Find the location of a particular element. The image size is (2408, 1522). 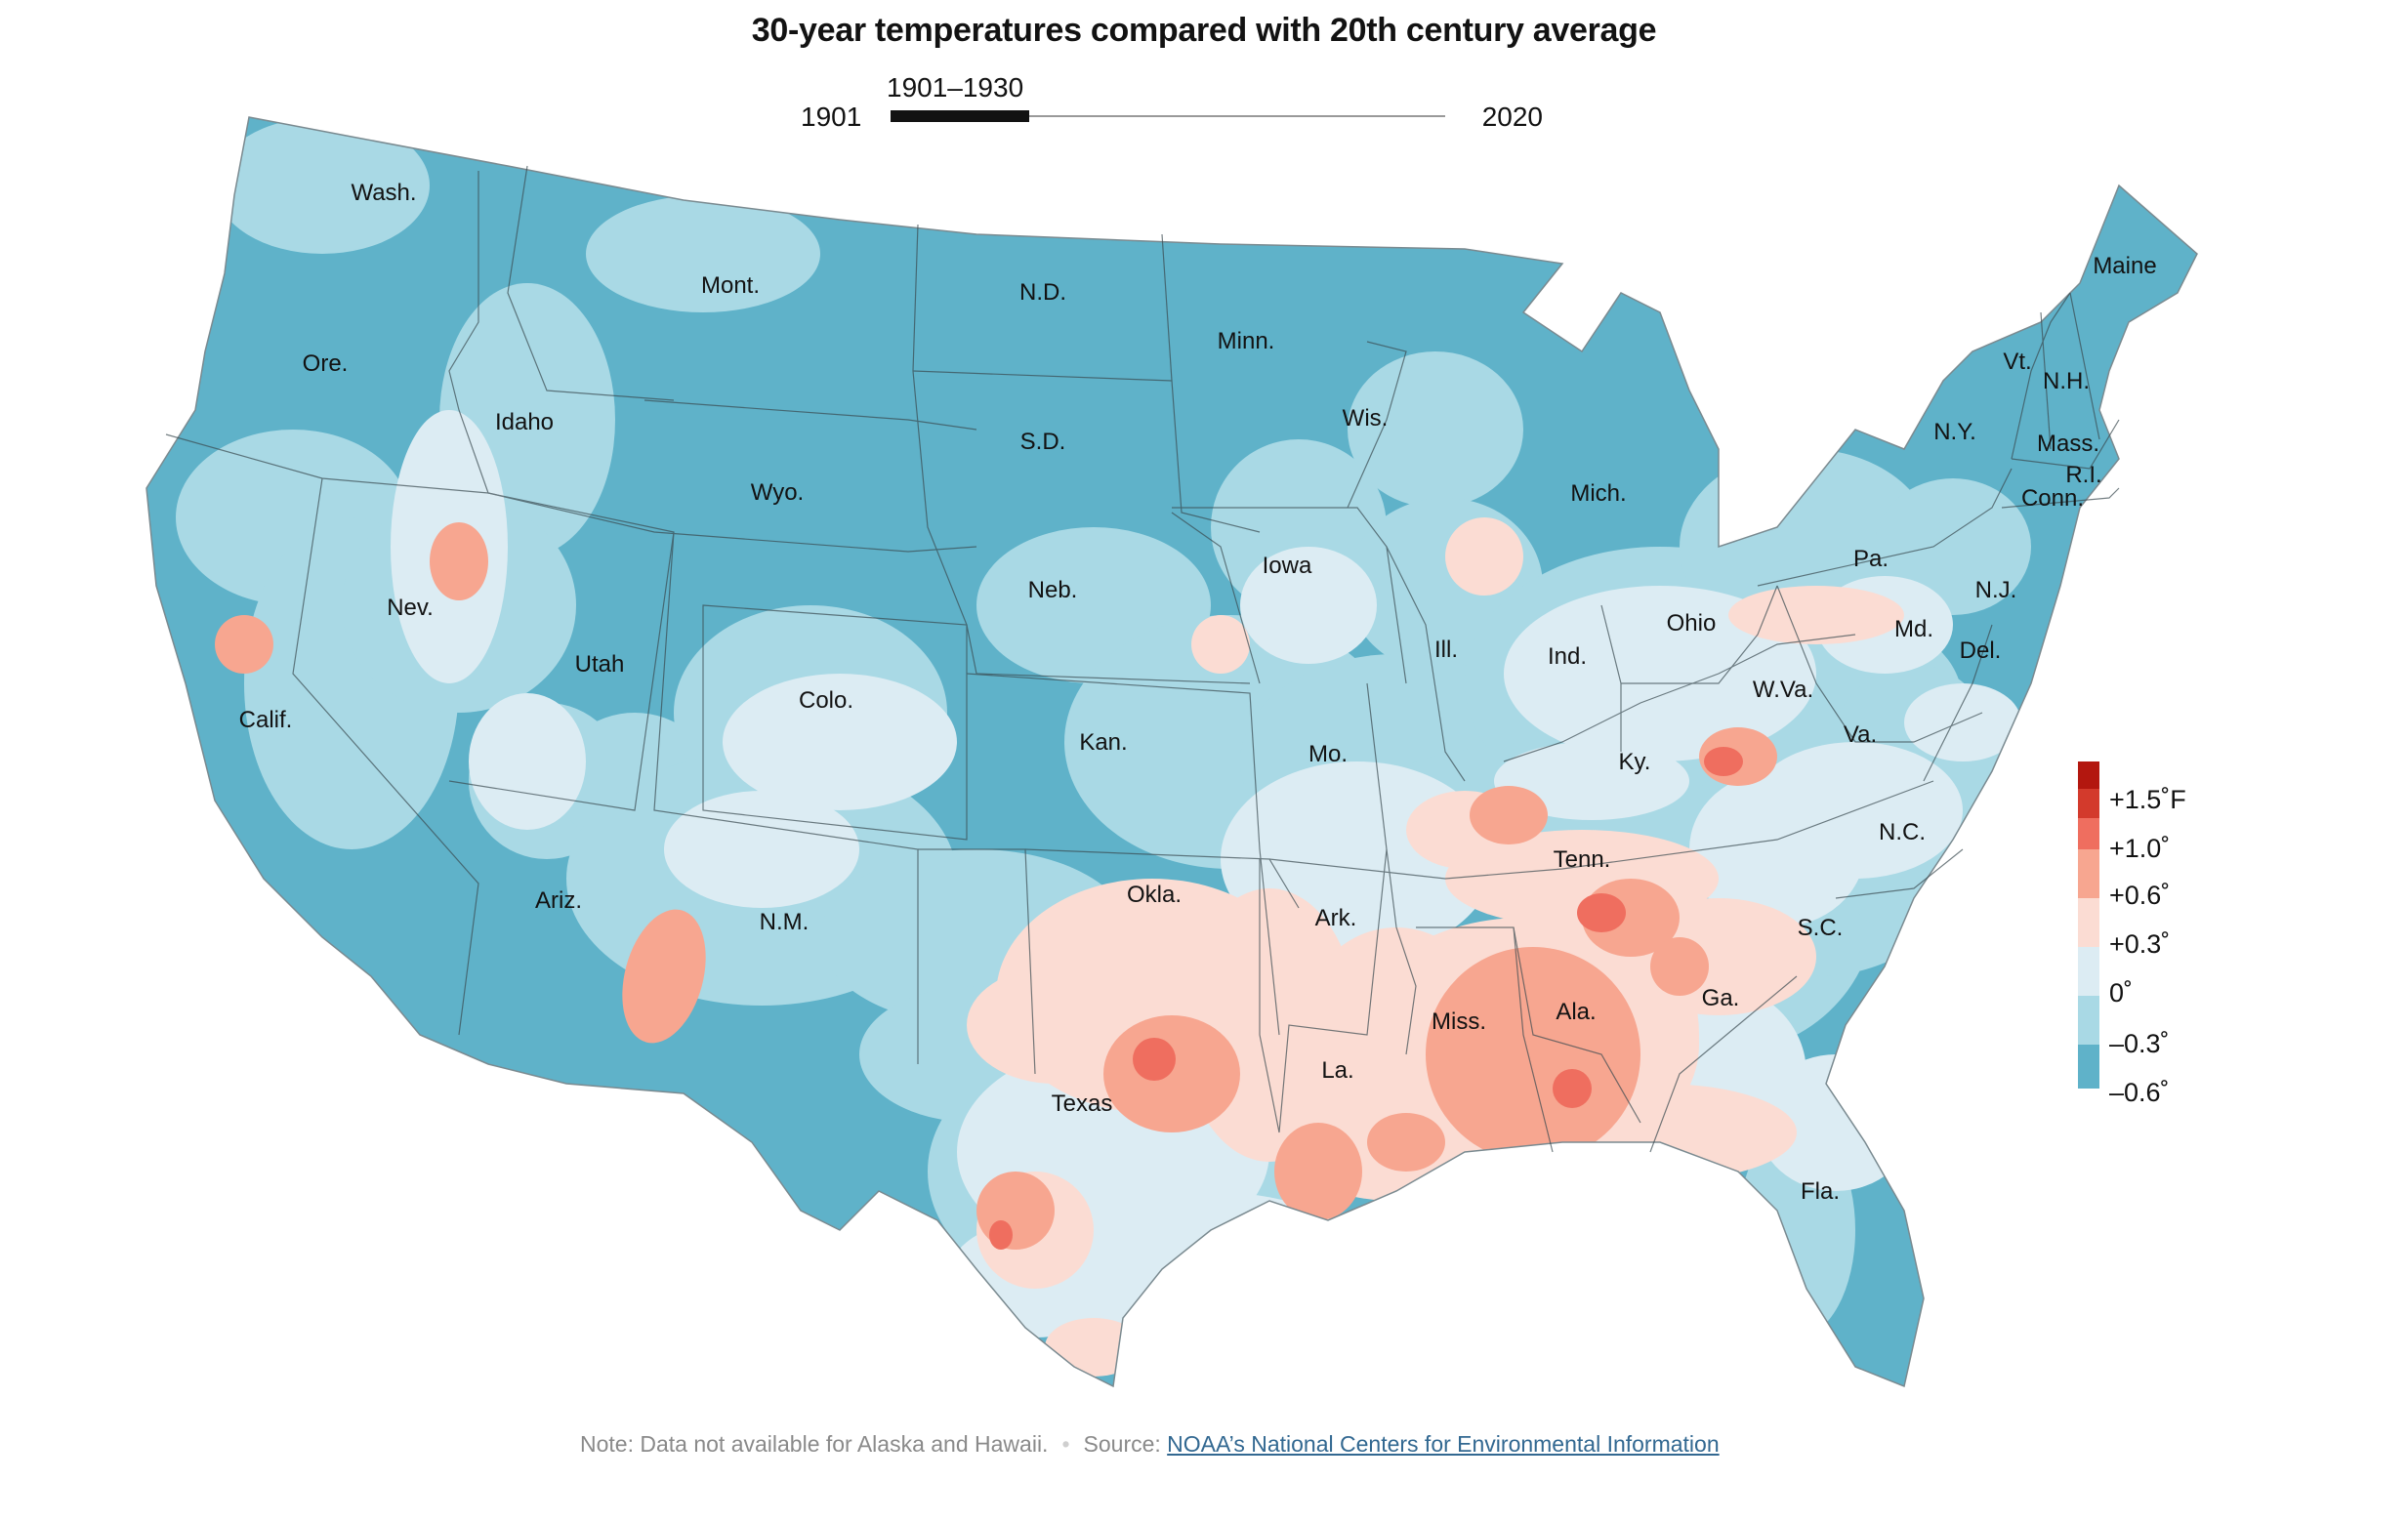

state-label-ore: Ore. is located at coordinates (326, 363).